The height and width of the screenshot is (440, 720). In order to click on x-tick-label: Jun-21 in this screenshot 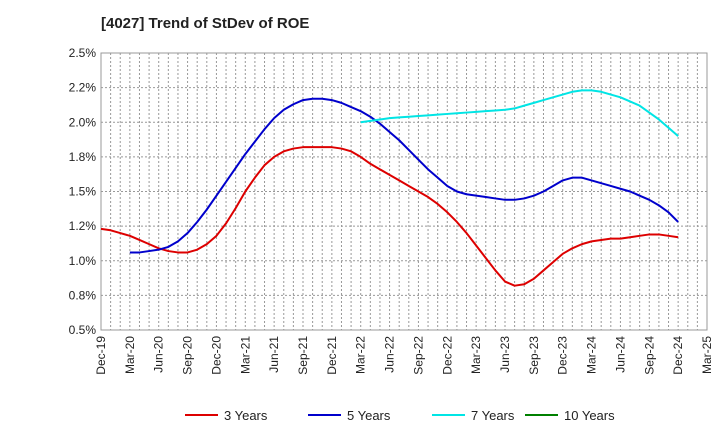, I will do `click(274, 354)`.